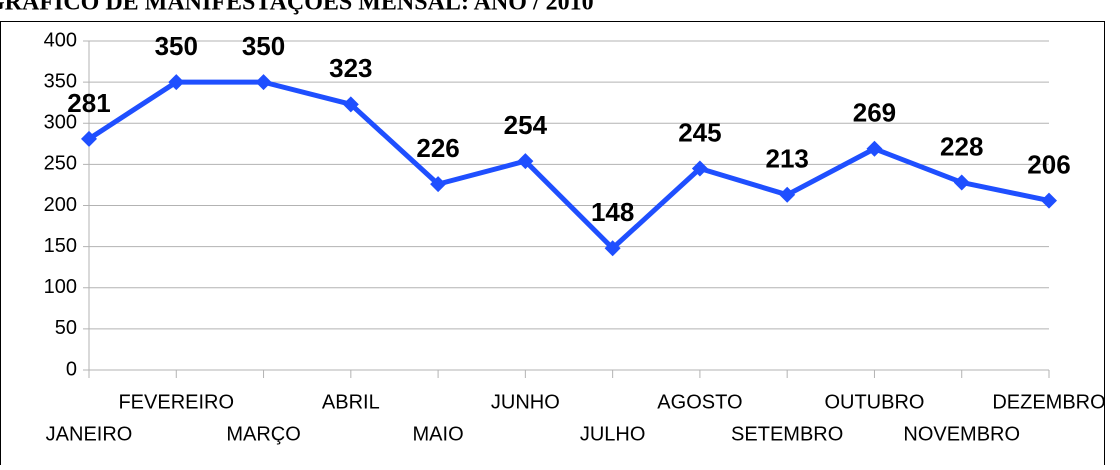  What do you see at coordinates (350, 68) in the screenshot?
I see `data-label: 323` at bounding box center [350, 68].